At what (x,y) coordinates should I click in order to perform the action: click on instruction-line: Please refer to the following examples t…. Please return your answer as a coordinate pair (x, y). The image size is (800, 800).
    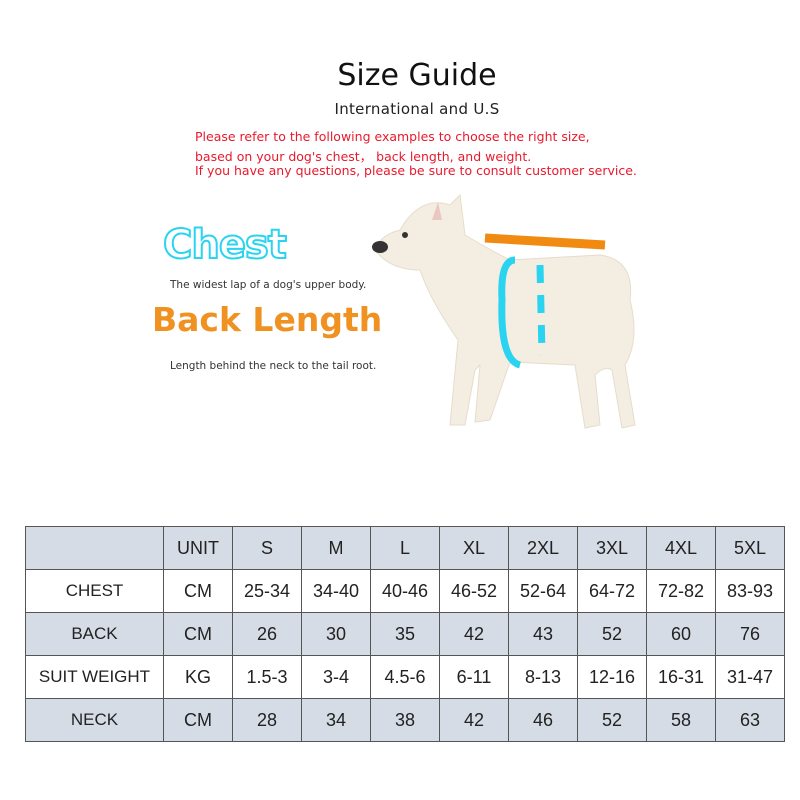
    Looking at the image, I should click on (392, 136).